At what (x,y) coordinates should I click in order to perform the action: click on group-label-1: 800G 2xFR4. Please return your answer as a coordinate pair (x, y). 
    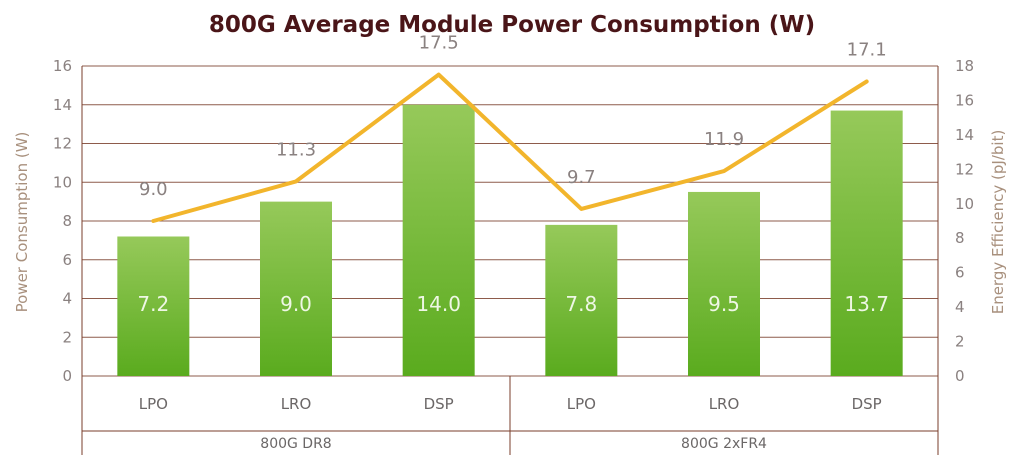
    Looking at the image, I should click on (724, 444).